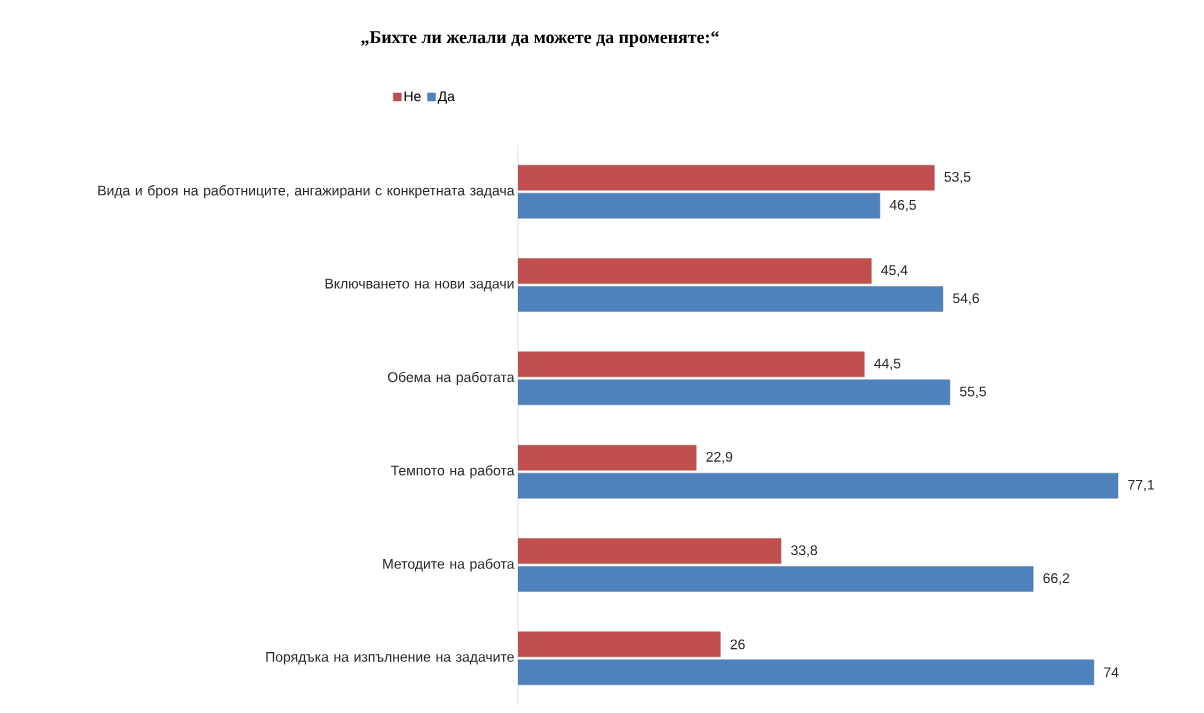 The width and height of the screenshot is (1204, 713). What do you see at coordinates (1056, 579) in the screenshot?
I see `data-label: 66,2` at bounding box center [1056, 579].